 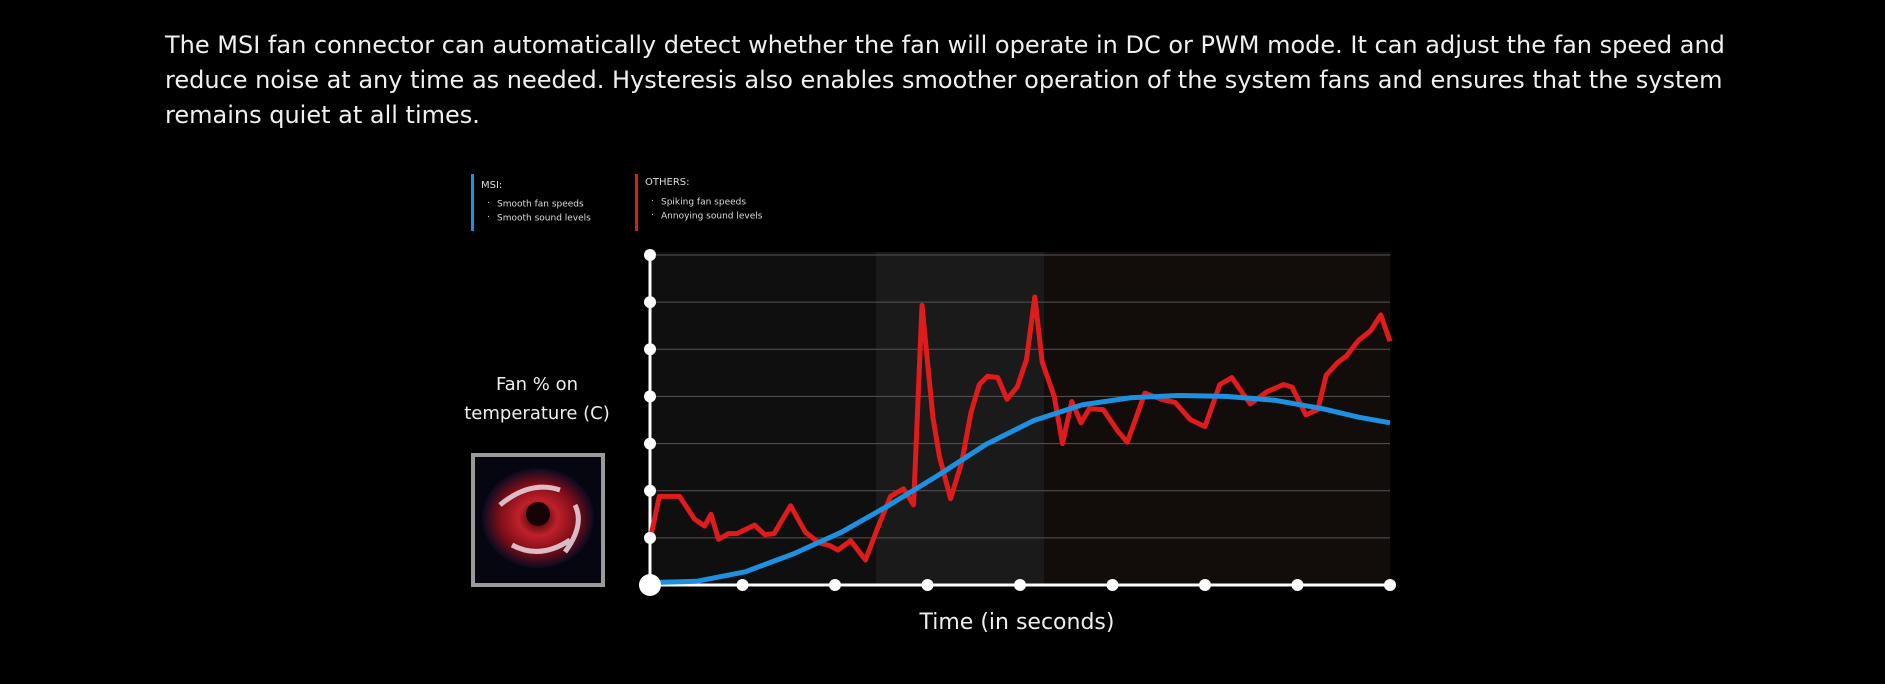 I want to click on y-axis-label: Fan % on temperature (C), so click(x=537, y=399).